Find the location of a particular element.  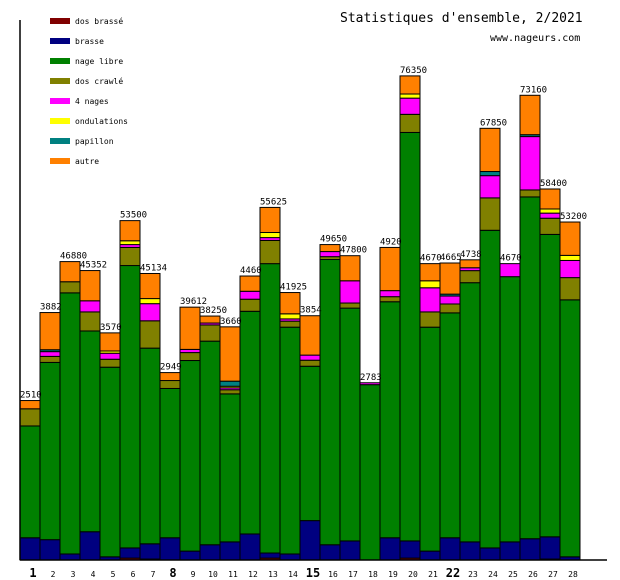

x-tick-label: 11 is located at coordinates (233, 574).